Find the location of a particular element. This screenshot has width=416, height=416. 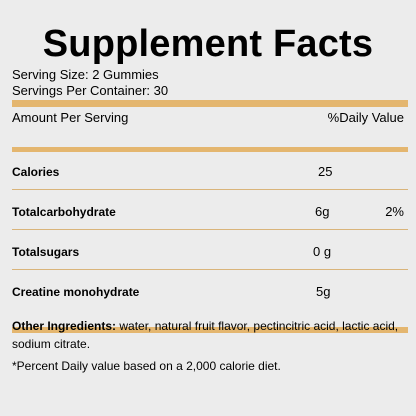

nutrient-amount-sugars: 0 g is located at coordinates (322, 251).